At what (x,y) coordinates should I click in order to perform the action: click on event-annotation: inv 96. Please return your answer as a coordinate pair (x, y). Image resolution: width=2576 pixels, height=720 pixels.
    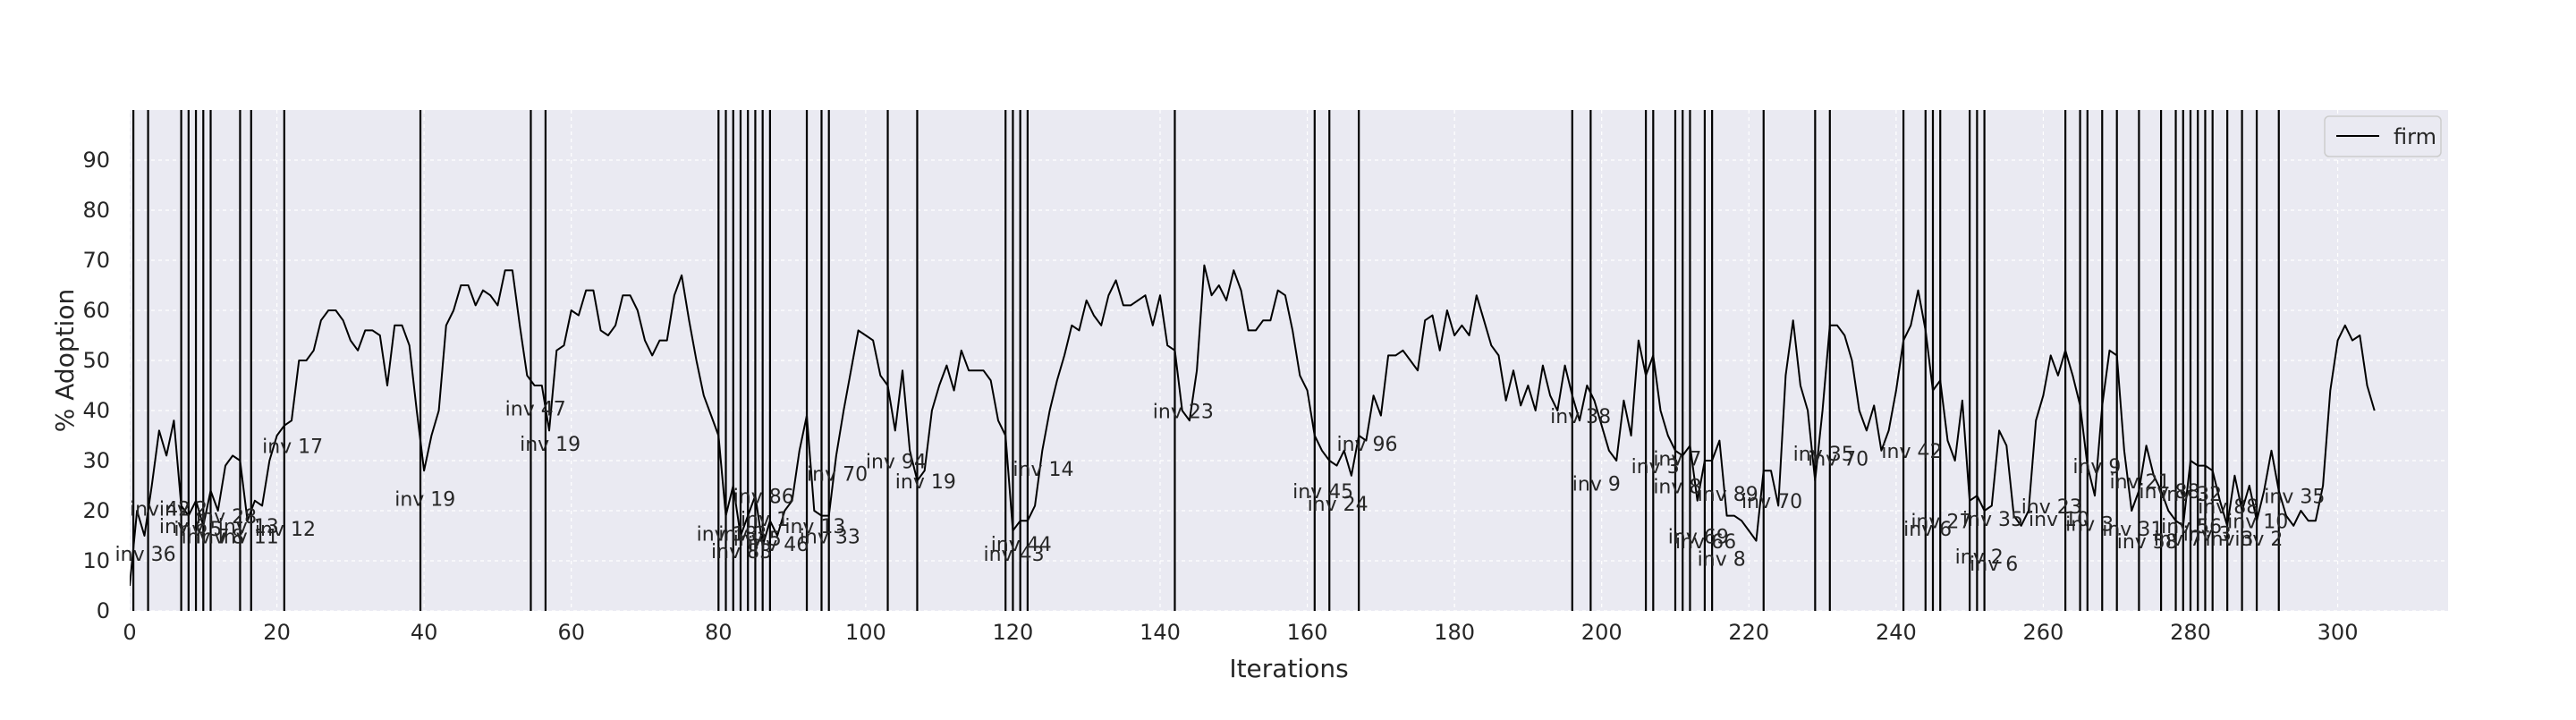
    Looking at the image, I should click on (1366, 445).